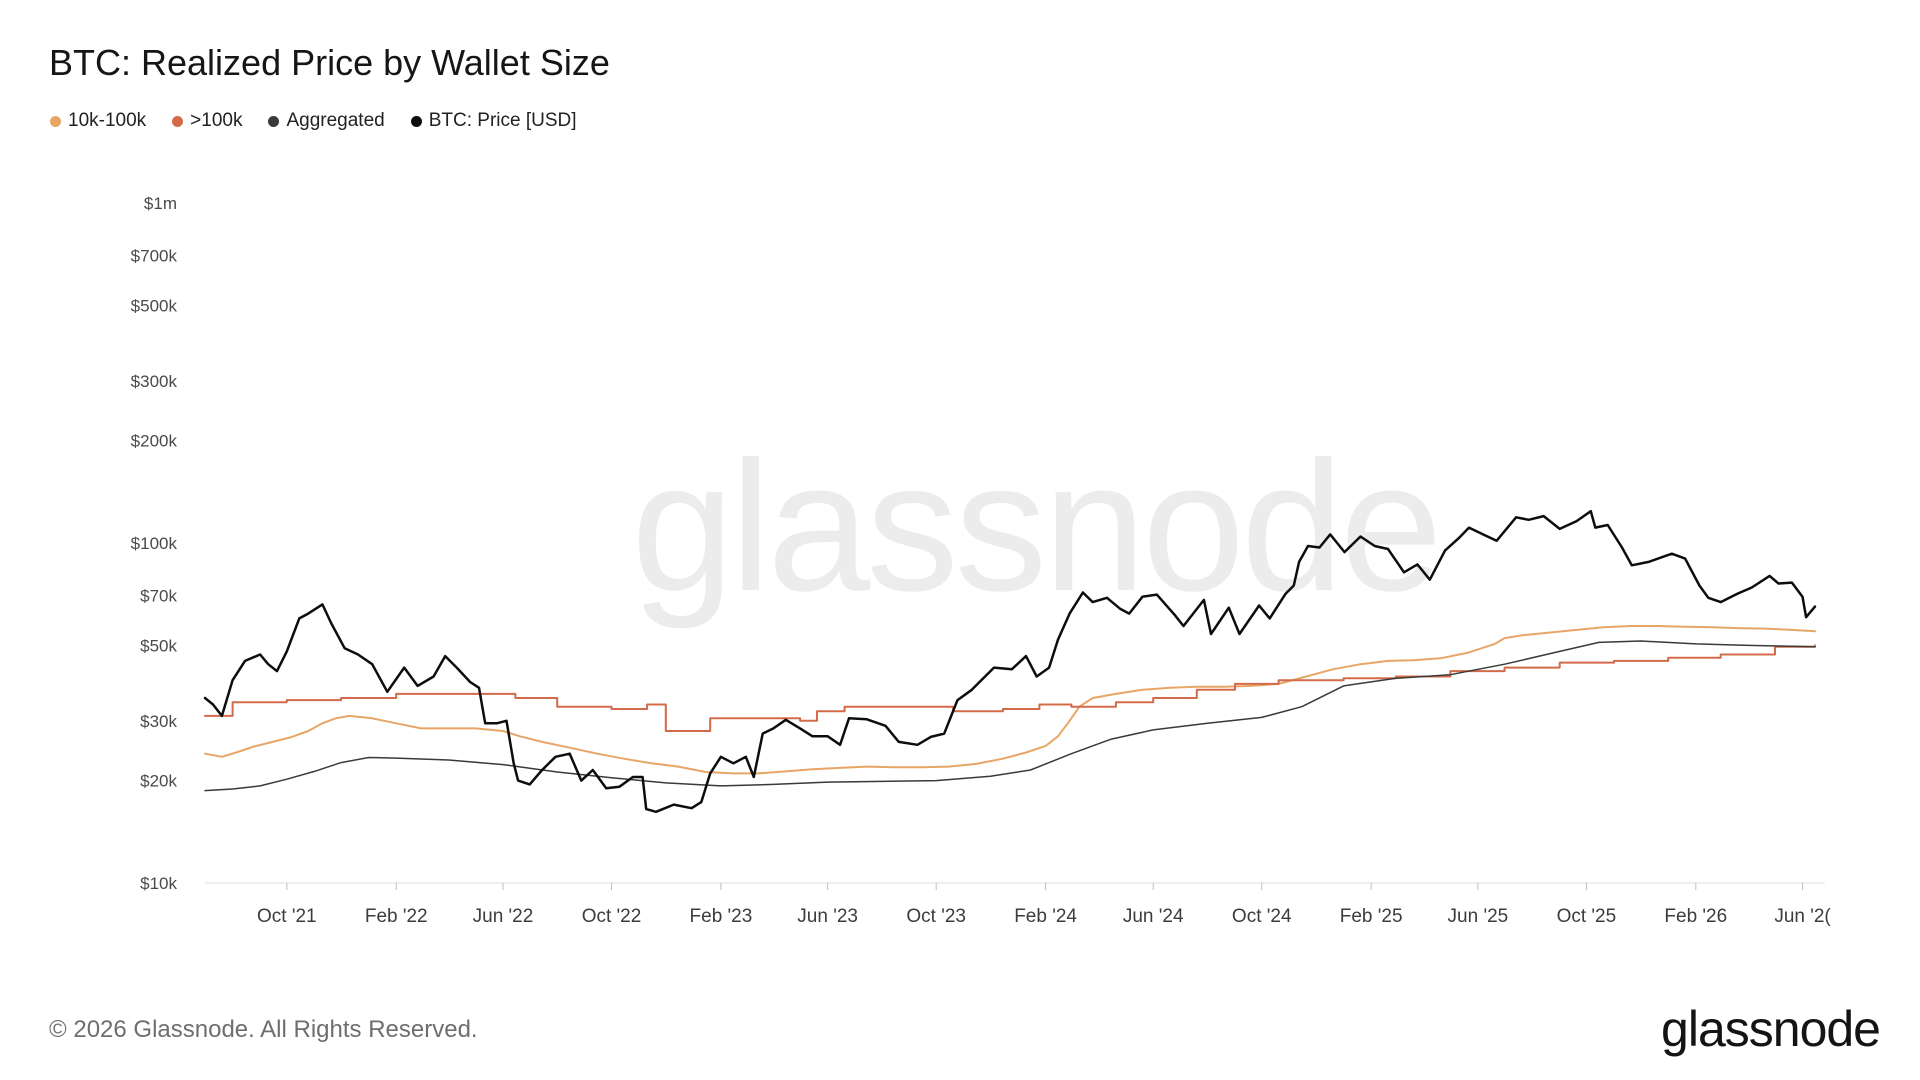 The image size is (1920, 1080). I want to click on y-tick-label: $100k, so click(154, 543).